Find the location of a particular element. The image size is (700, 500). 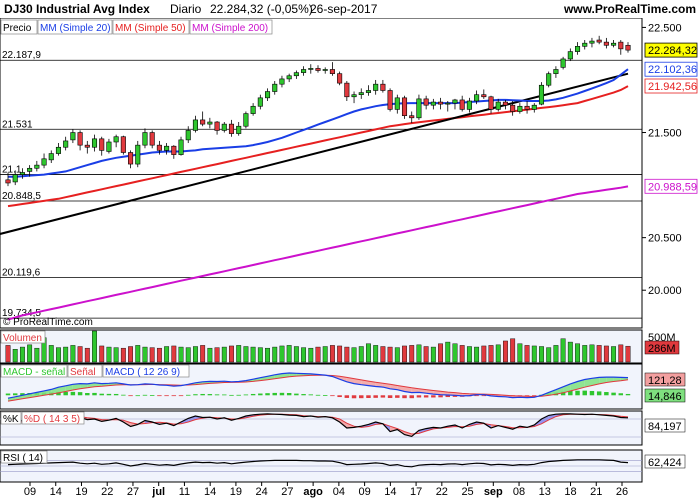

x-tick-label: 09 is located at coordinates (364, 492).